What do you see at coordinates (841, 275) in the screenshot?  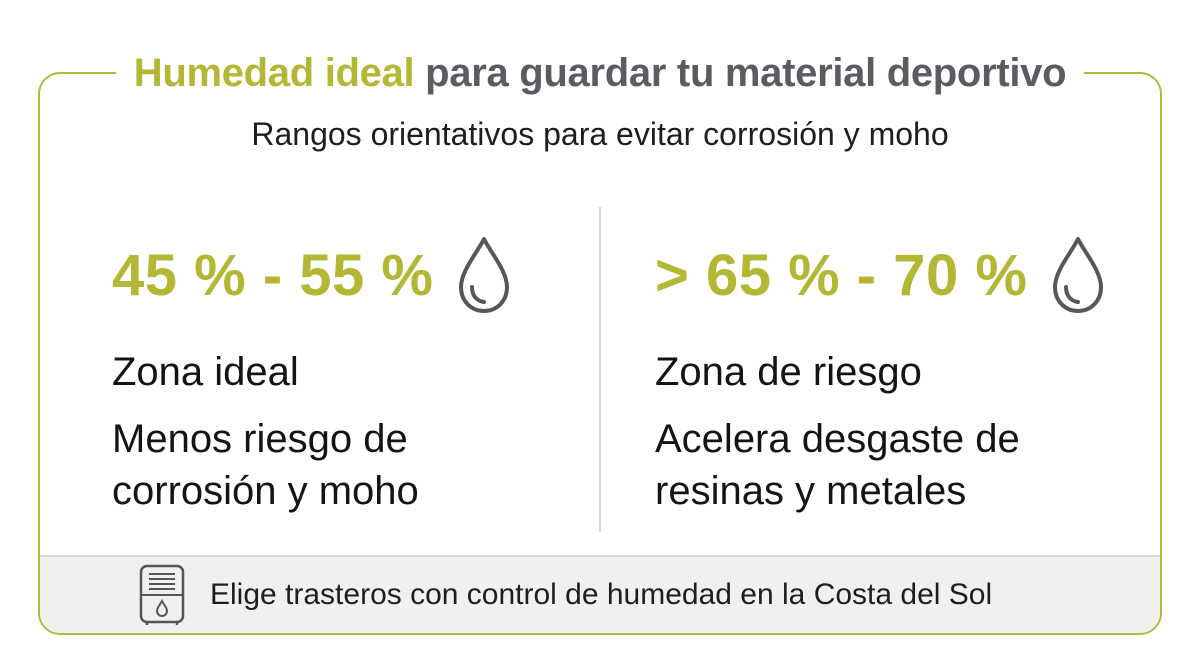 I see `risk-range: > 65 % - 70 %` at bounding box center [841, 275].